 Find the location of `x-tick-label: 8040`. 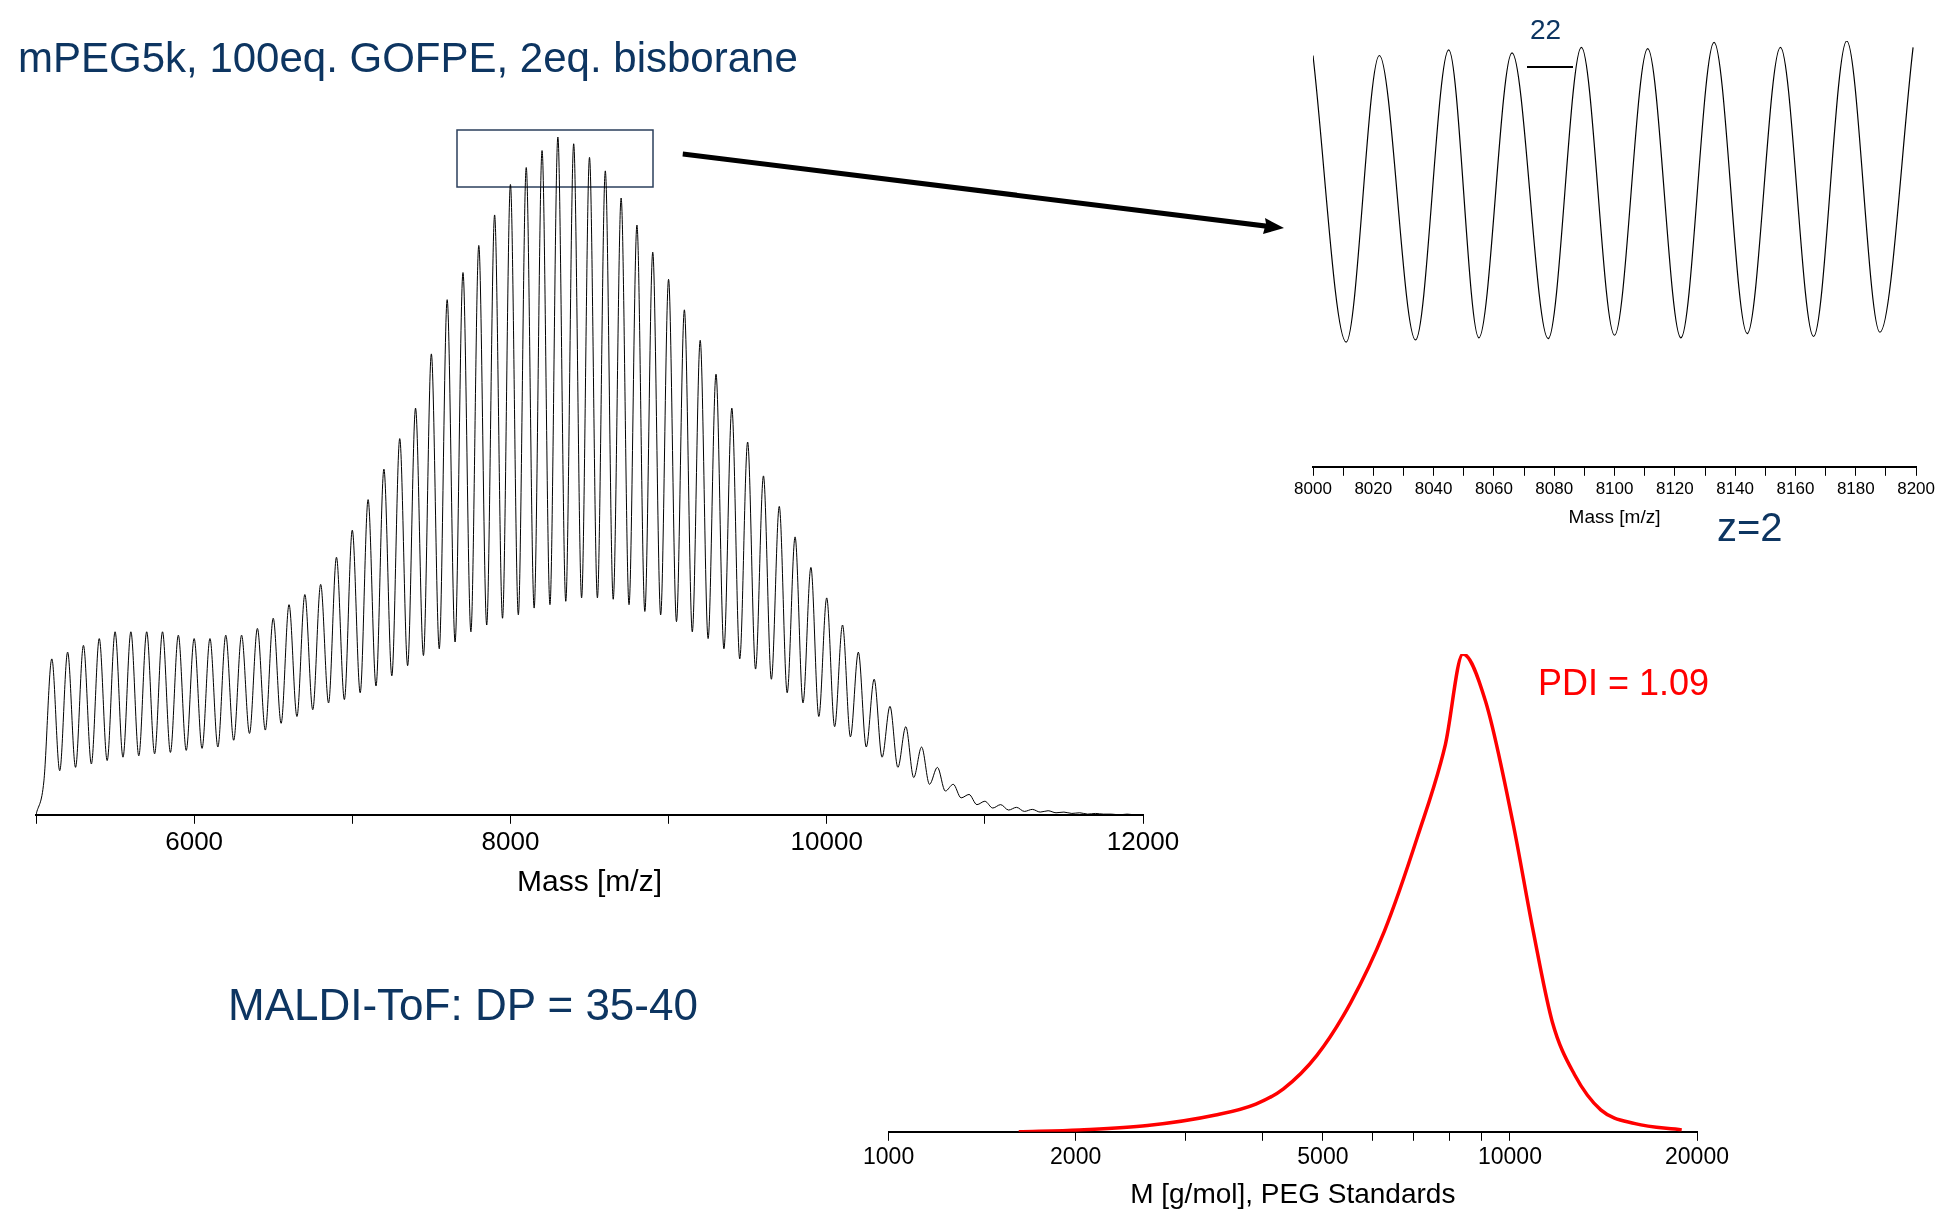

x-tick-label: 8040 is located at coordinates (1433, 488).